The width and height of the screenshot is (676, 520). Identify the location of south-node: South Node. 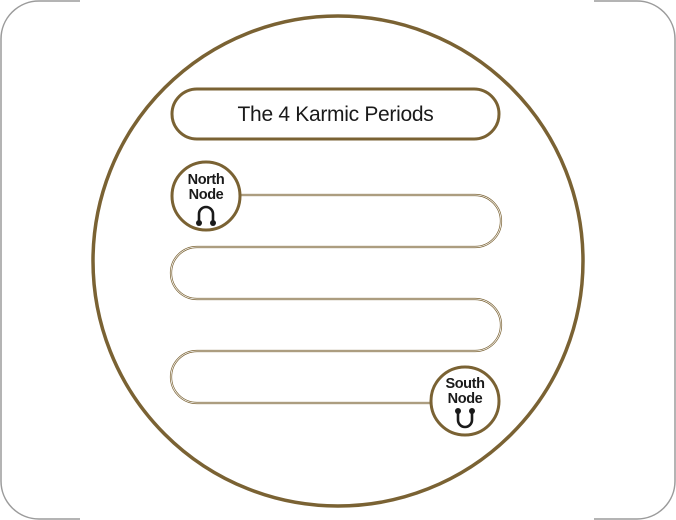
(465, 401).